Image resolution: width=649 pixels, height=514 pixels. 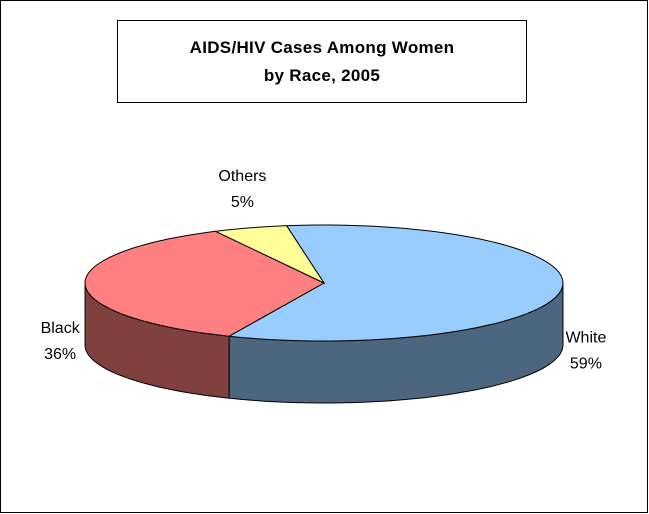 What do you see at coordinates (61, 328) in the screenshot?
I see `slice-label-name: Black` at bounding box center [61, 328].